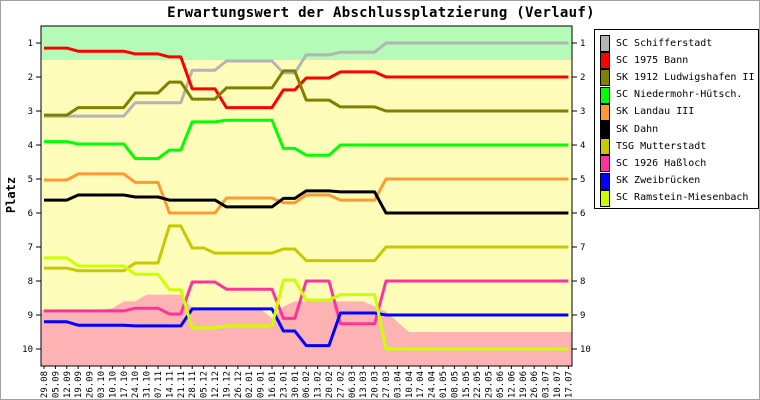  What do you see at coordinates (102, 384) in the screenshot?
I see `x-tick-label: 03.10` at bounding box center [102, 384].